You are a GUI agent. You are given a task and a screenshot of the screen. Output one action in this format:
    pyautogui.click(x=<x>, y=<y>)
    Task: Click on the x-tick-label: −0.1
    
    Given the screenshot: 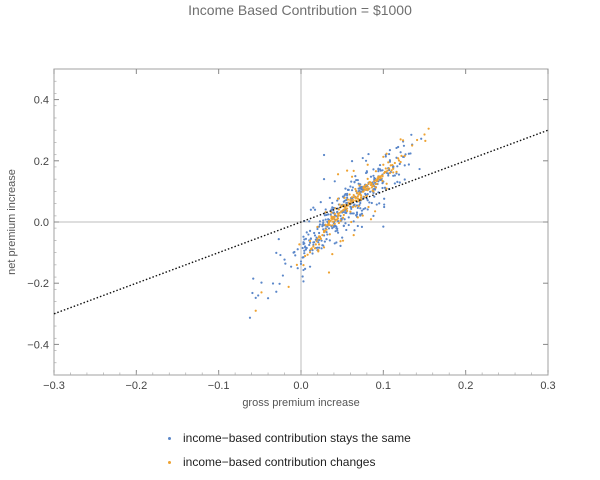 What is the action you would take?
    pyautogui.click(x=219, y=386)
    